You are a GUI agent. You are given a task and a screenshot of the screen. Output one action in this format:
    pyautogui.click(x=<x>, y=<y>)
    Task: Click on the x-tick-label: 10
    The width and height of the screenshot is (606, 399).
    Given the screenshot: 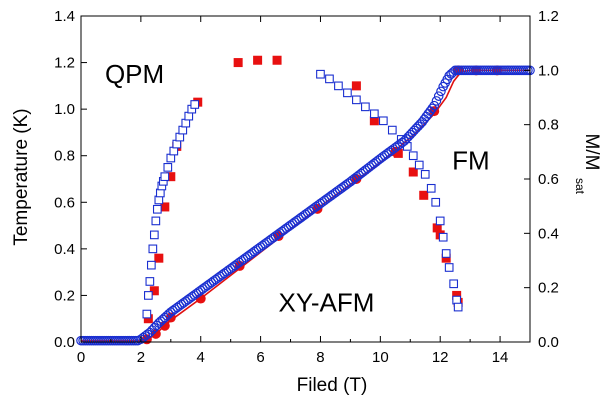 What is the action you would take?
    pyautogui.click(x=380, y=357)
    